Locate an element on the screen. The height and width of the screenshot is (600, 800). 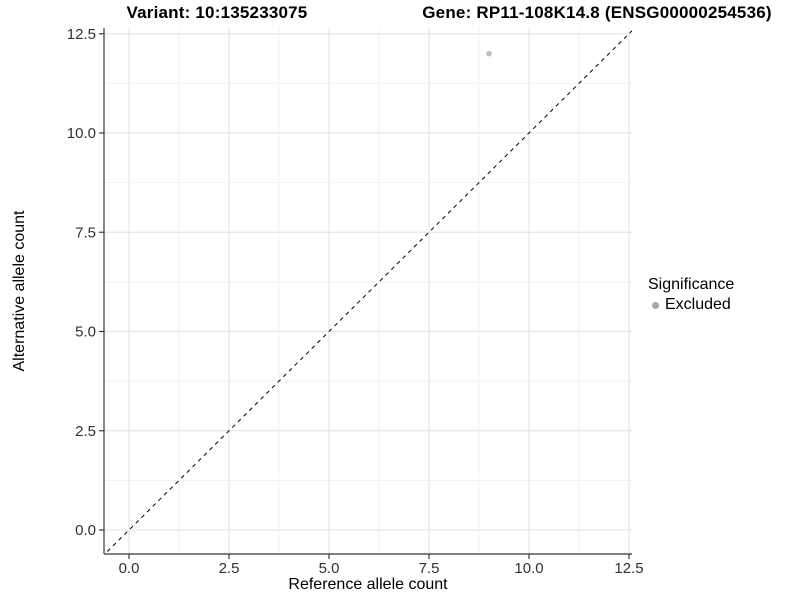
variant-title: Variant: 10:135233075 is located at coordinates (217, 12).